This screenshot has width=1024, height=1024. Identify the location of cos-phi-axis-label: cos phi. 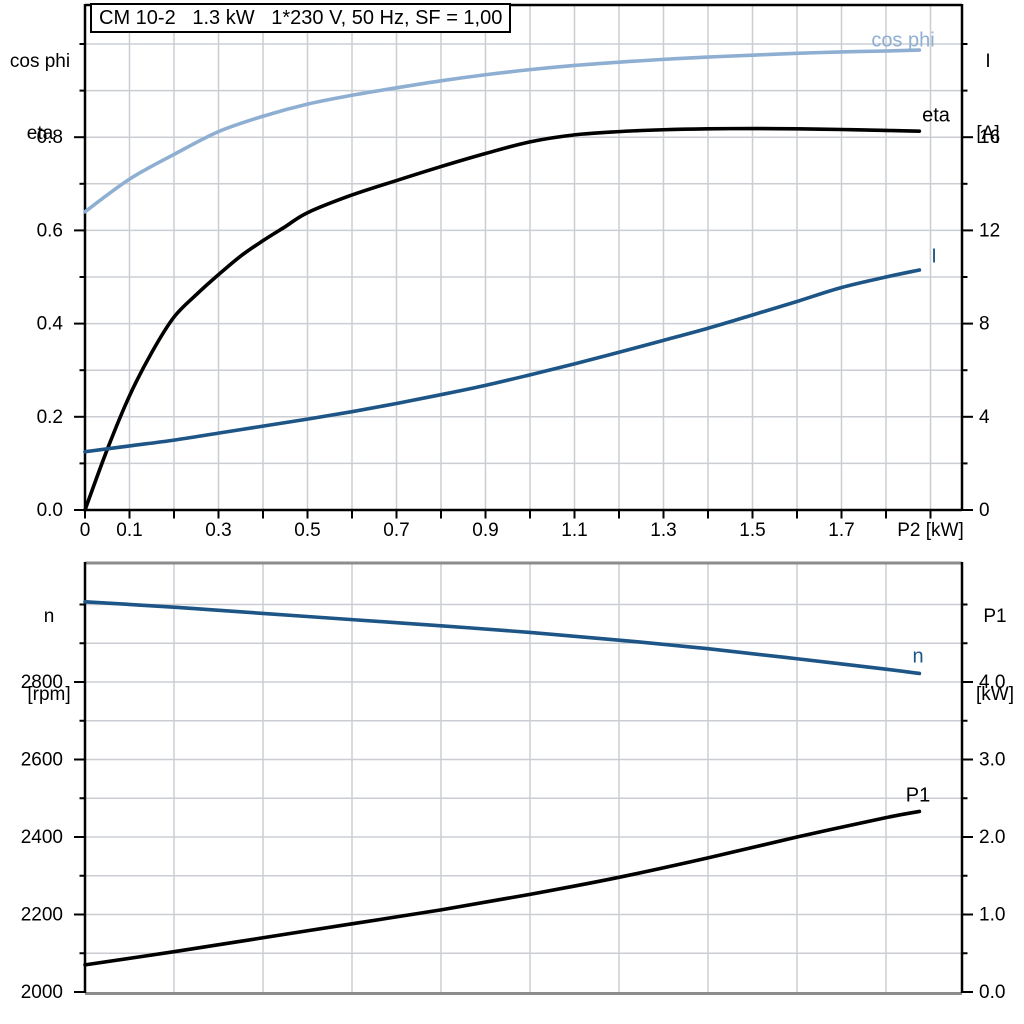
(40, 61).